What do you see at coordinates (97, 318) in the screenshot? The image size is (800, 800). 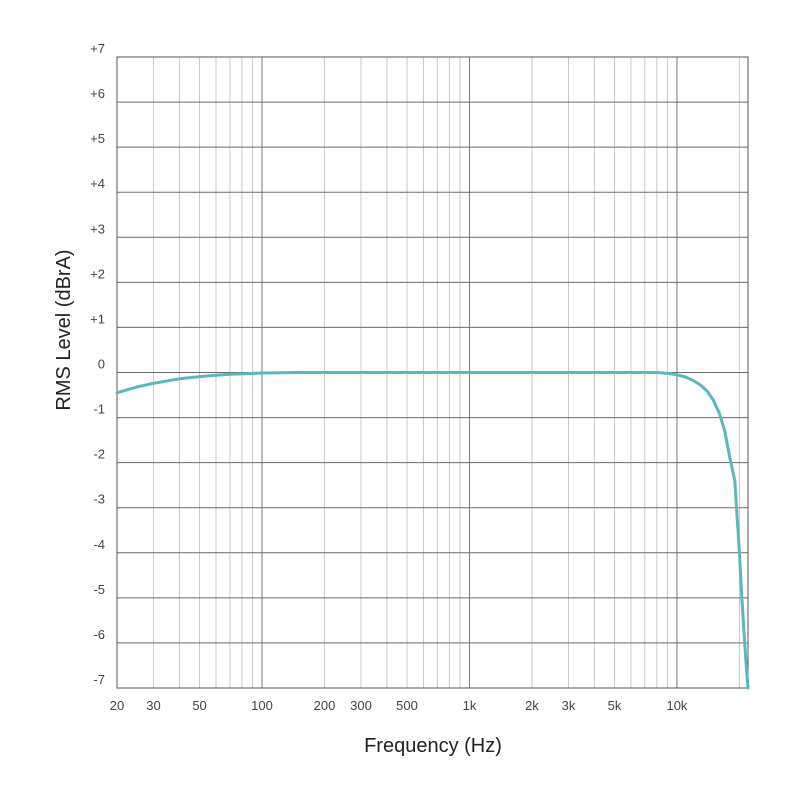 I see `y-tick-label: +1` at bounding box center [97, 318].